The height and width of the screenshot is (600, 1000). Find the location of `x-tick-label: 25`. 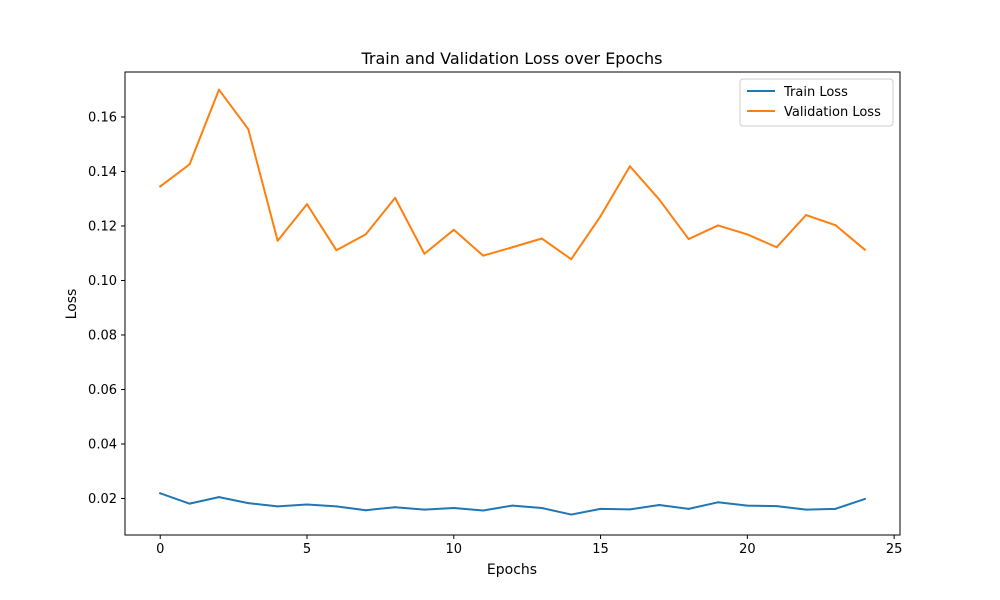

x-tick-label: 25 is located at coordinates (894, 549).